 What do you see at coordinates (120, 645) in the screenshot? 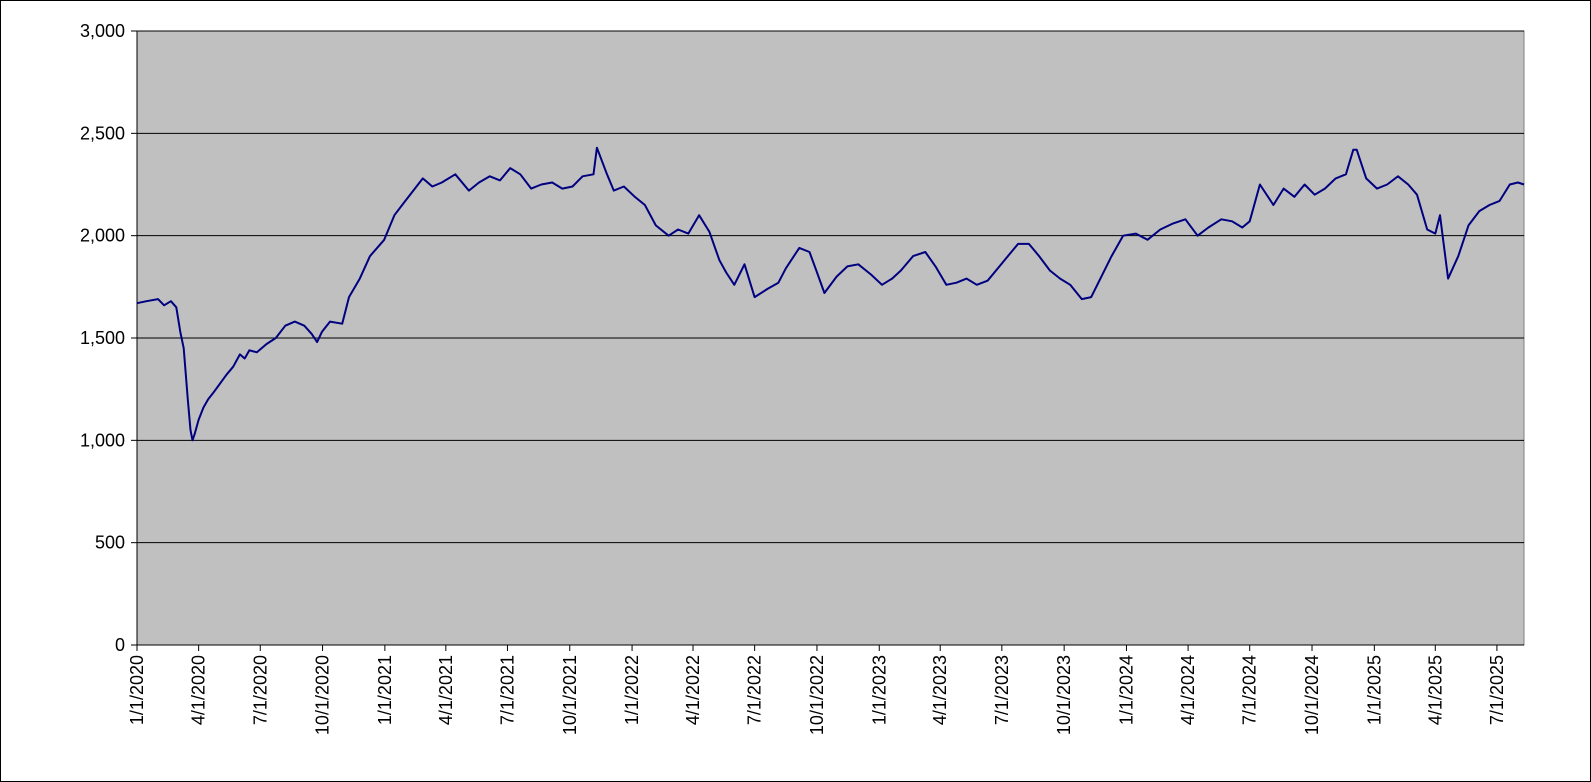
I see `y-tick-label: 0` at bounding box center [120, 645].